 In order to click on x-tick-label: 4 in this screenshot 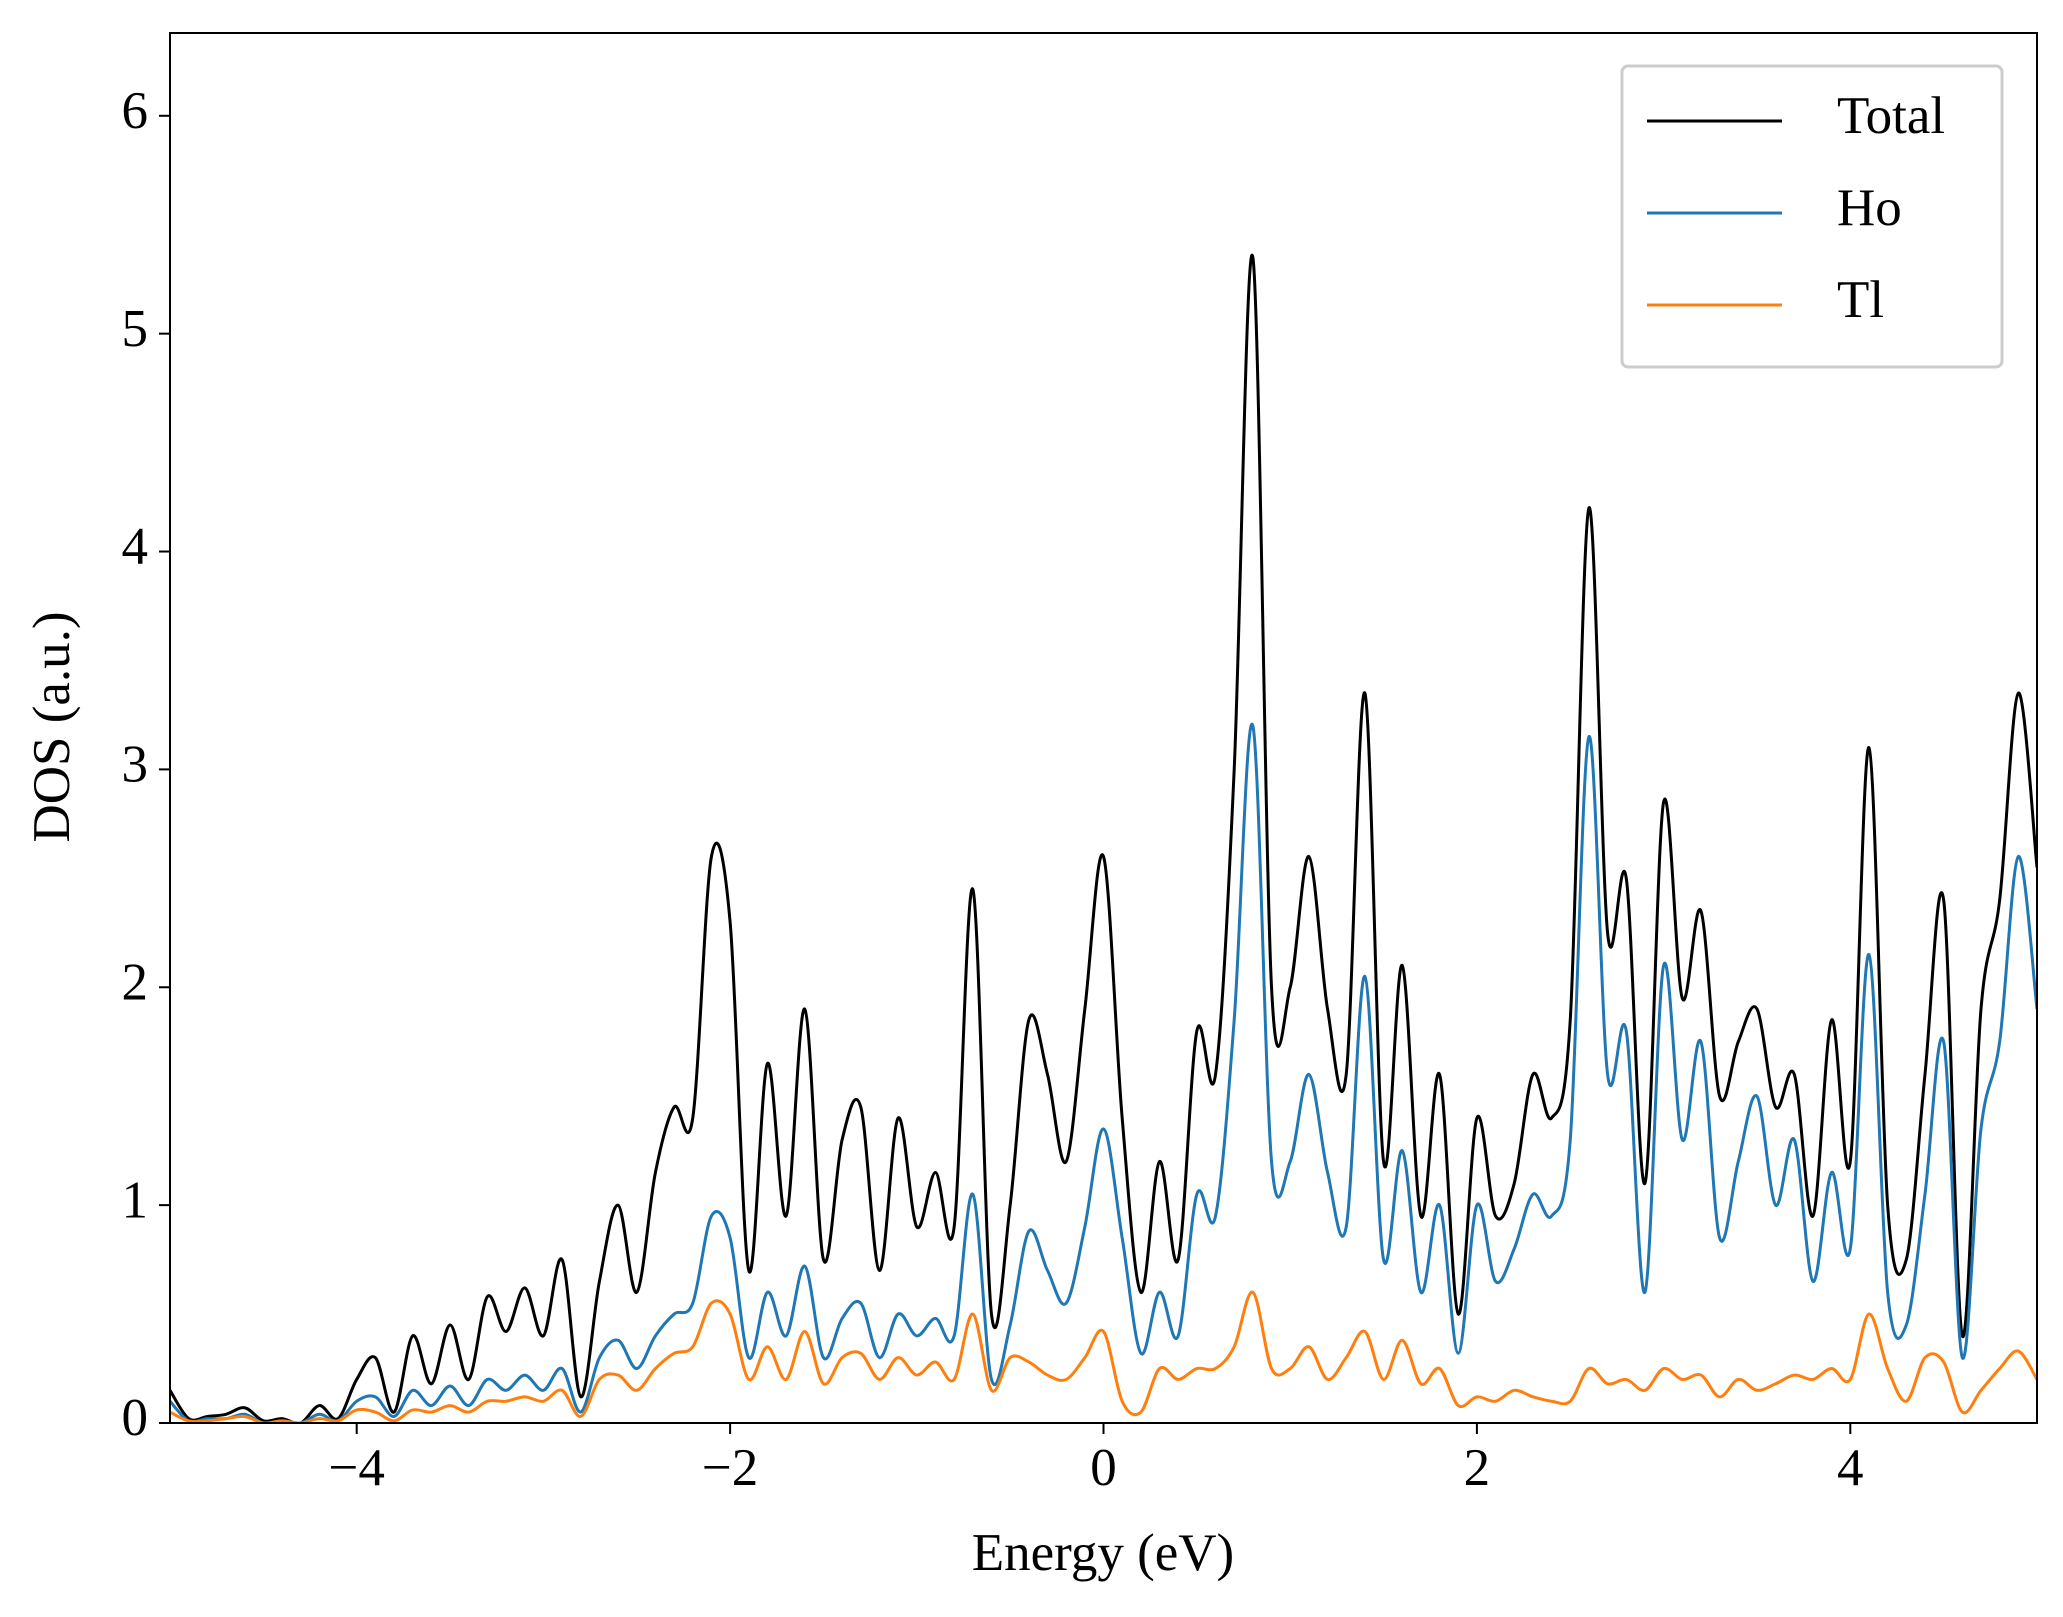, I will do `click(1850, 1468)`.